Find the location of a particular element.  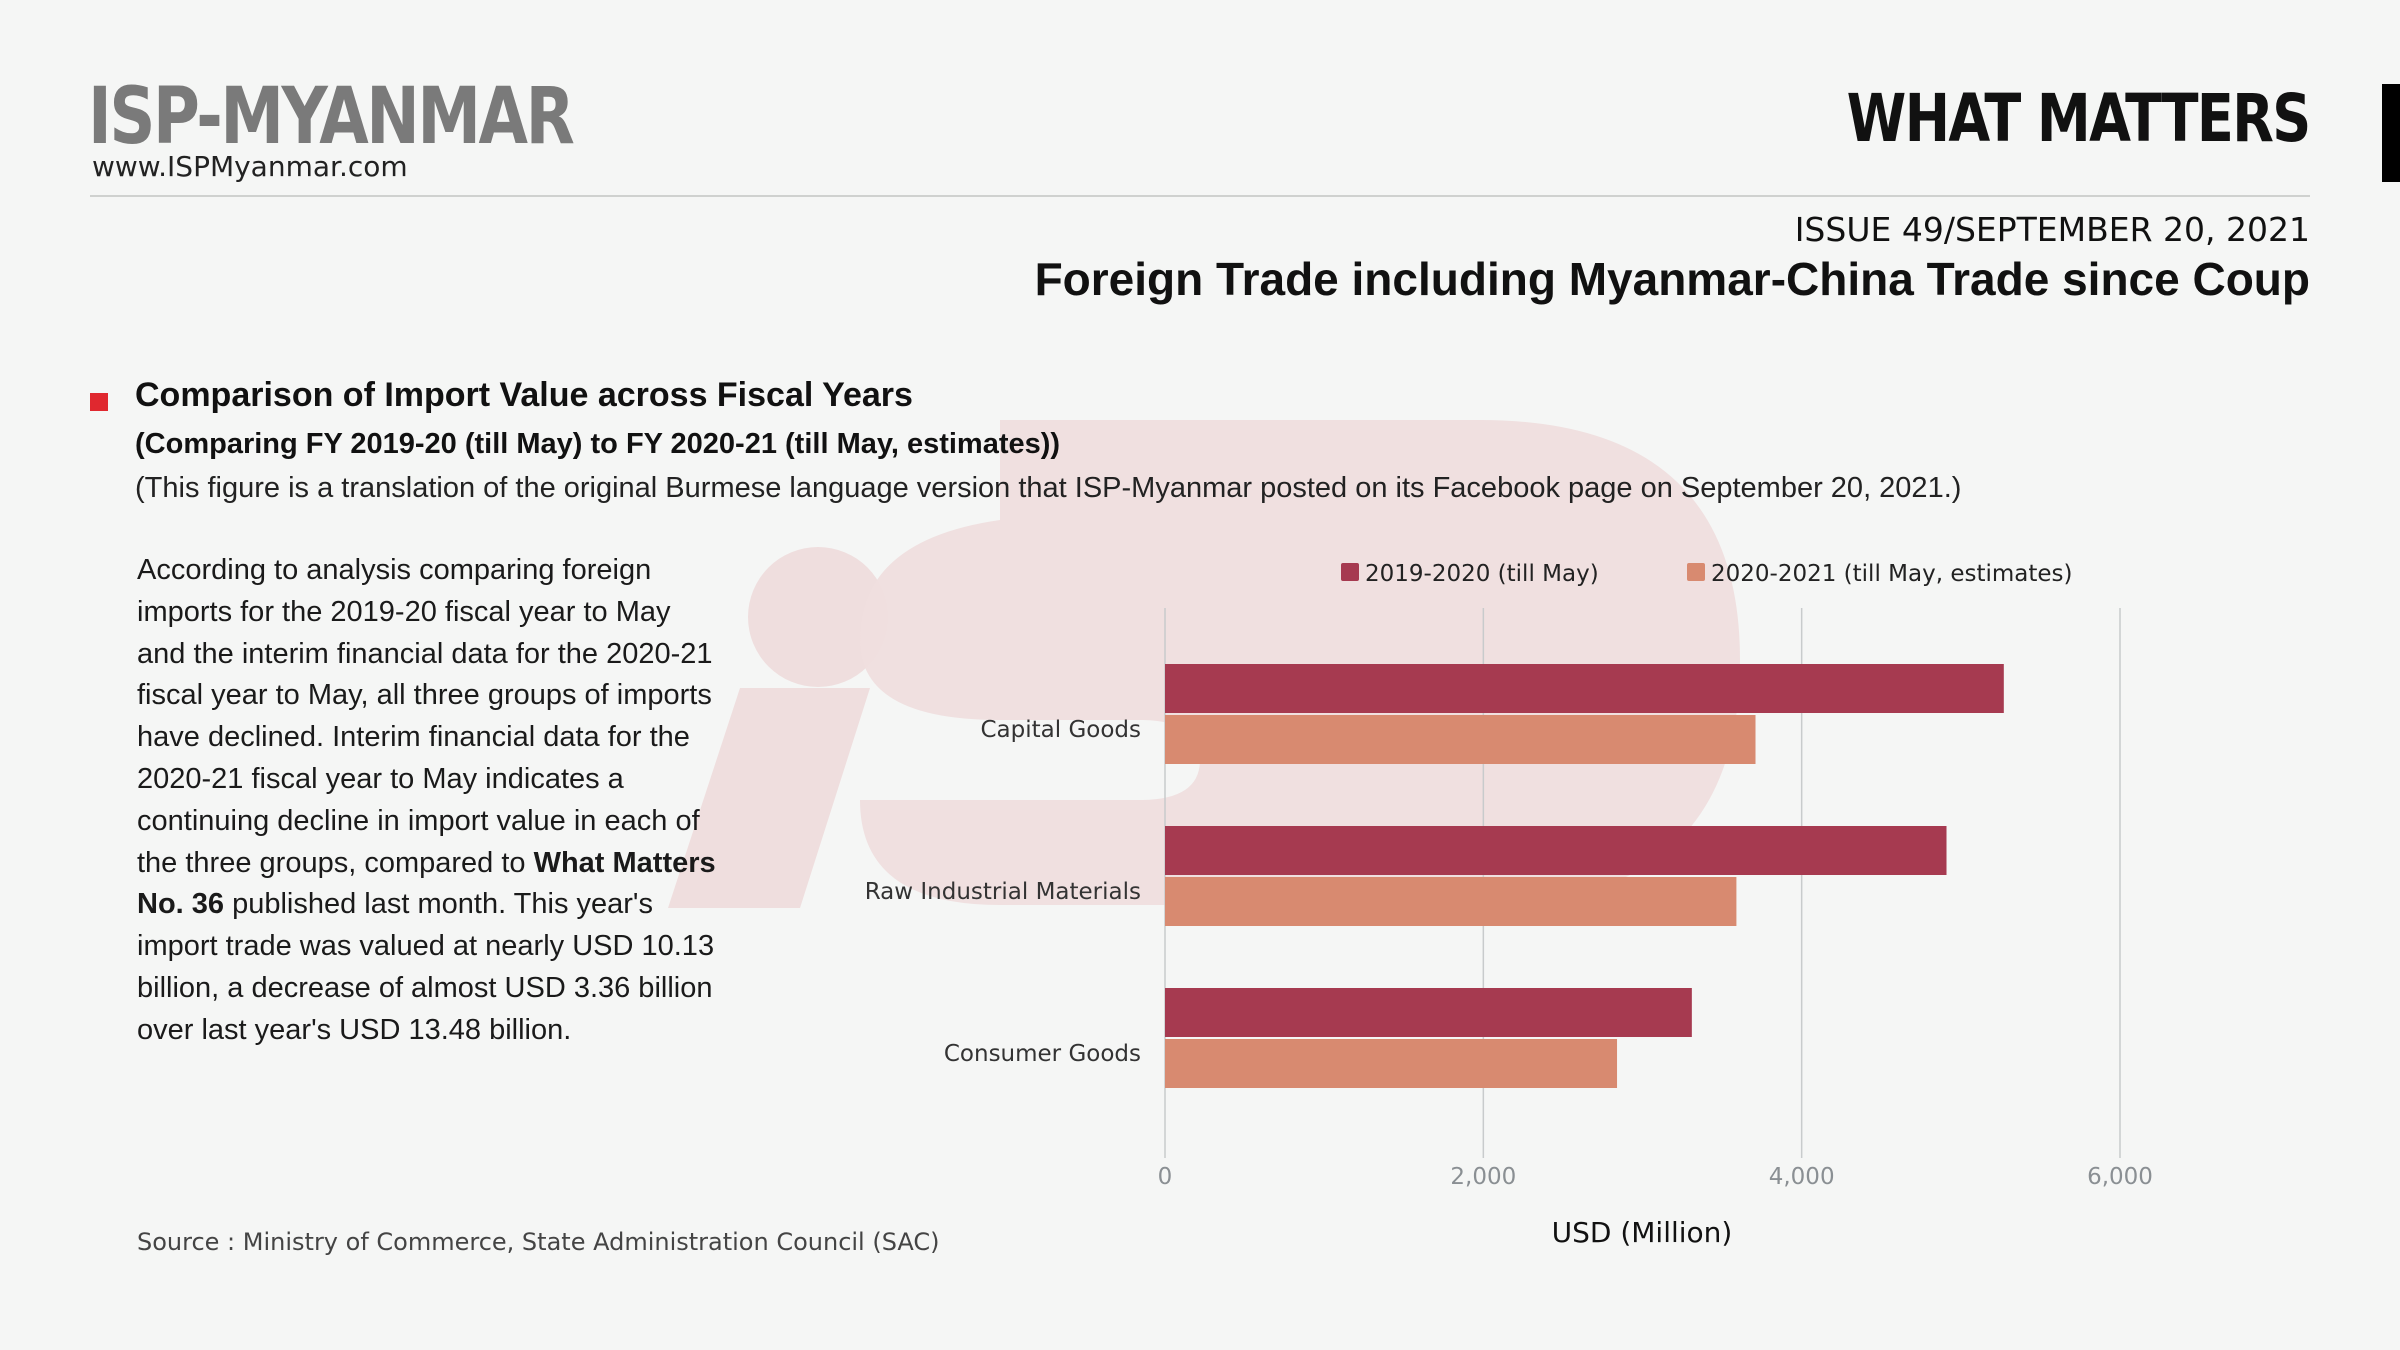

legend-label: 2019-2020 (till May) is located at coordinates (1482, 574).